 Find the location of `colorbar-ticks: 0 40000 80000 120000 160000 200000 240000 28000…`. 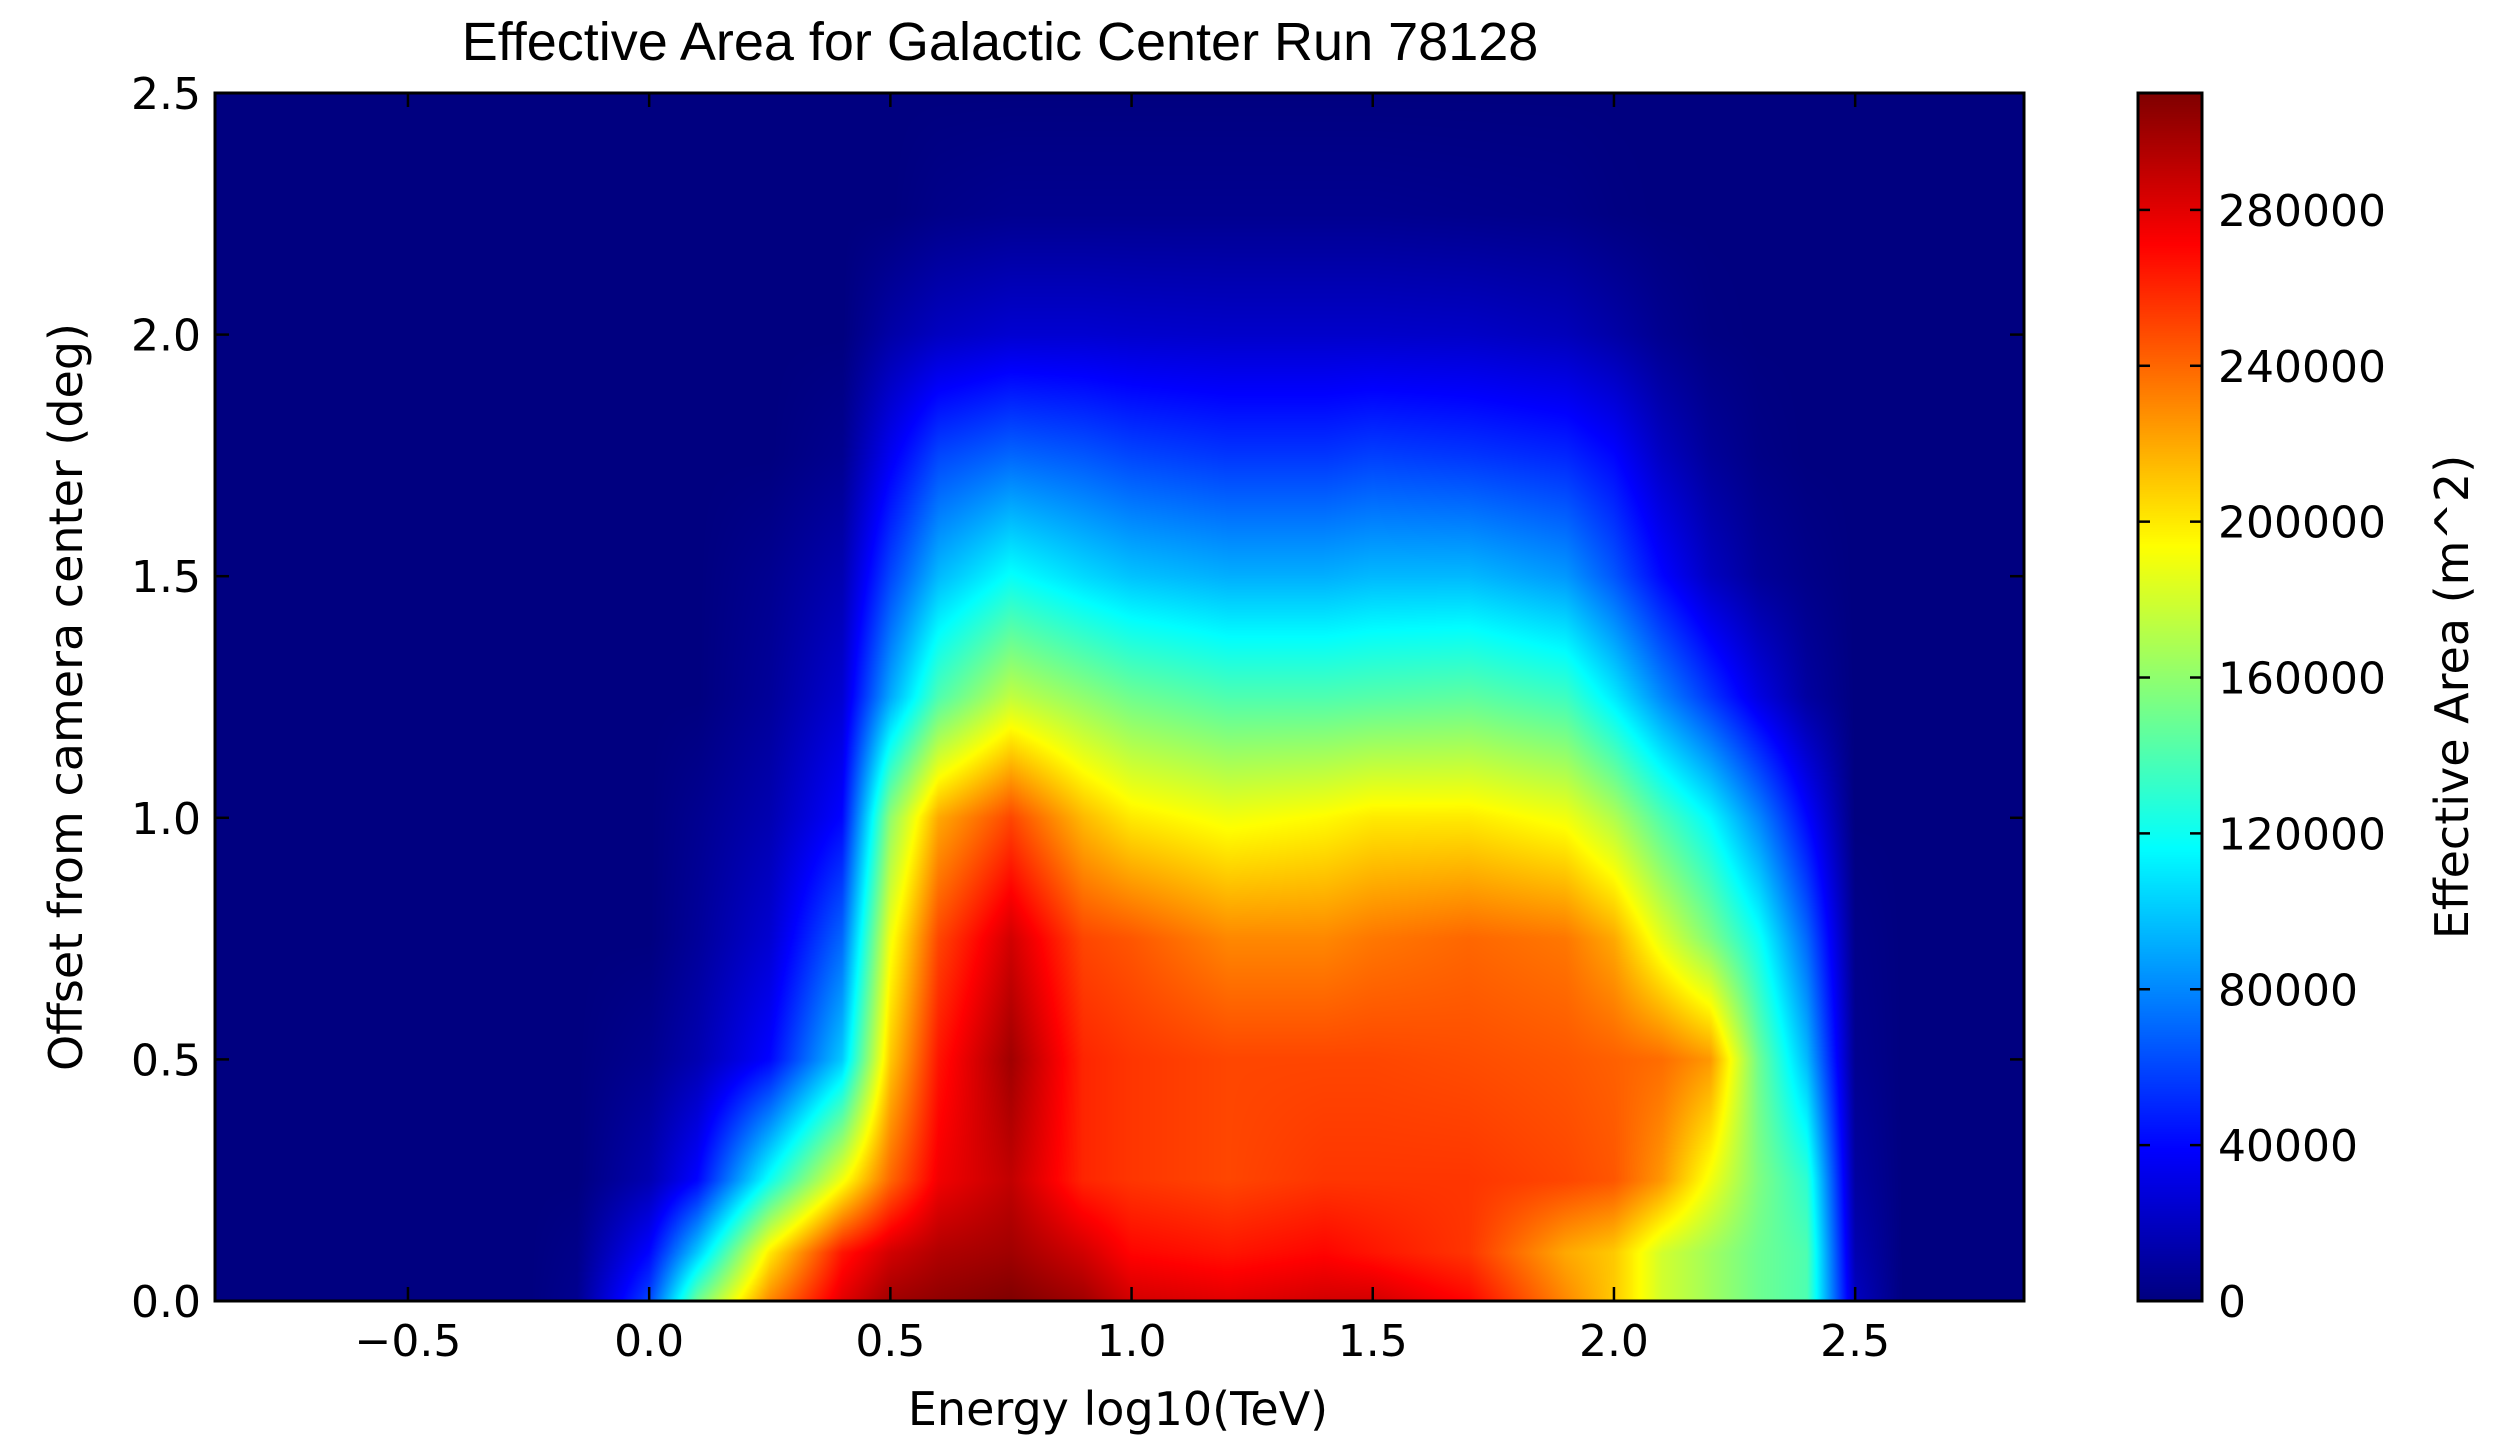

colorbar-ticks: 0 40000 80000 120000 160000 200000 240000 28000… is located at coordinates (2262, 757).